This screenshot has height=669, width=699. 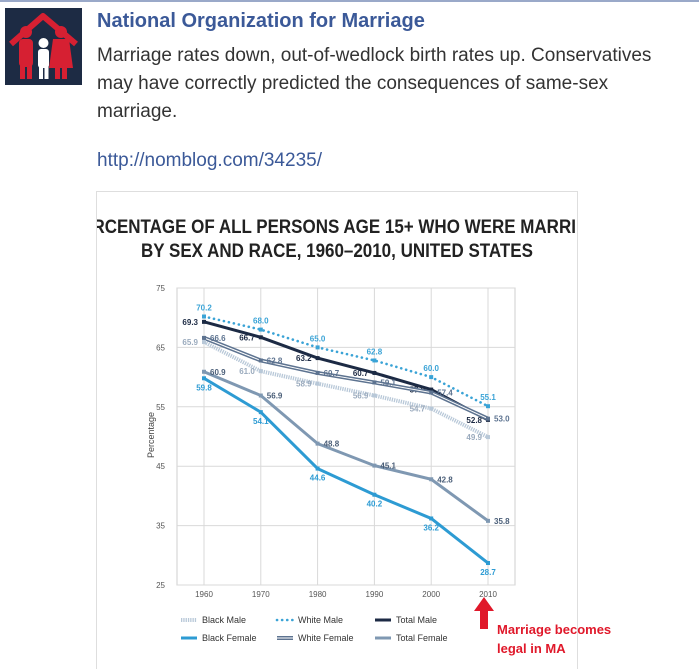 What do you see at coordinates (332, 373) in the screenshot?
I see `data-label-white-female: 60.7` at bounding box center [332, 373].